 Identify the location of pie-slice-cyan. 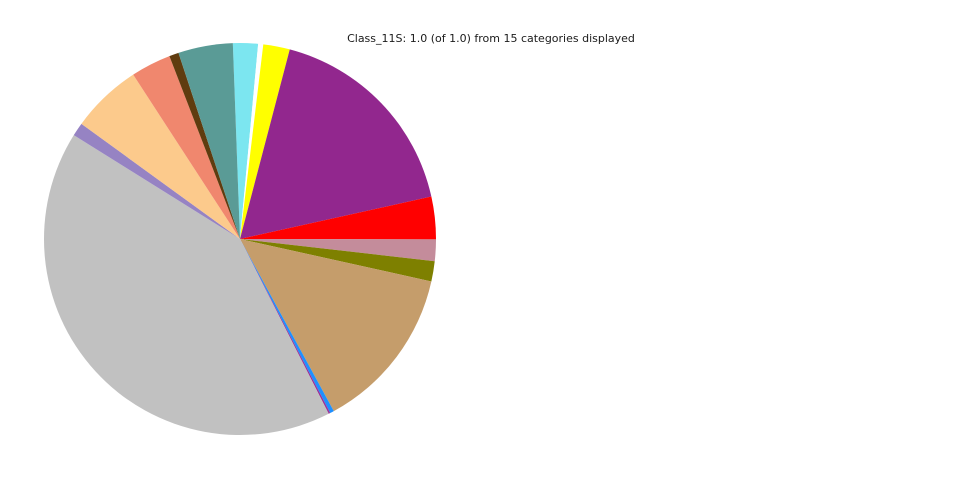
(245, 140).